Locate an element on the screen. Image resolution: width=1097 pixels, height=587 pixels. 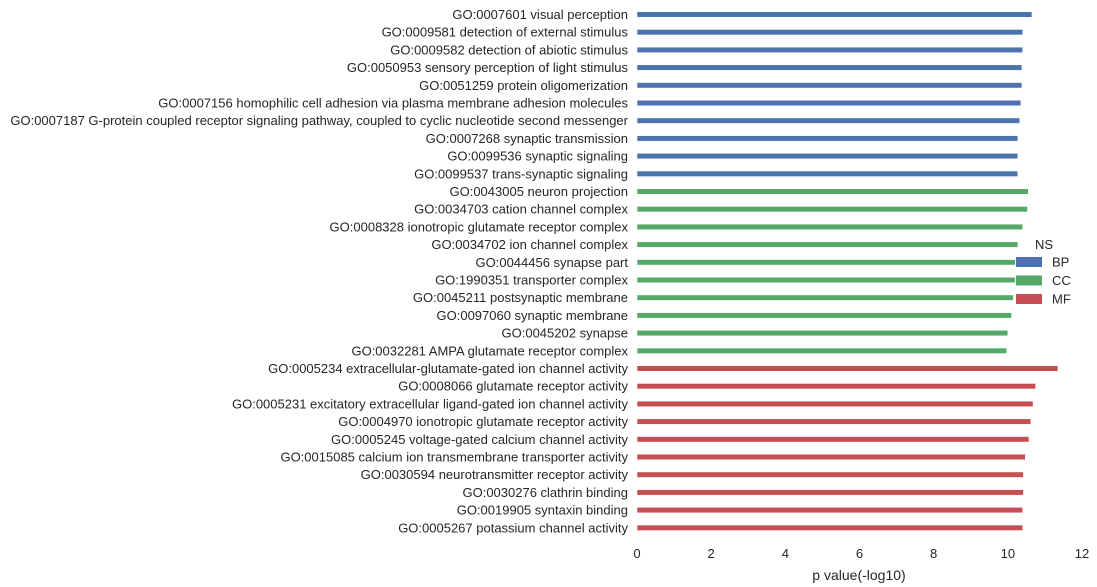
legend: NS BP CC MF is located at coordinates (1043, 272).